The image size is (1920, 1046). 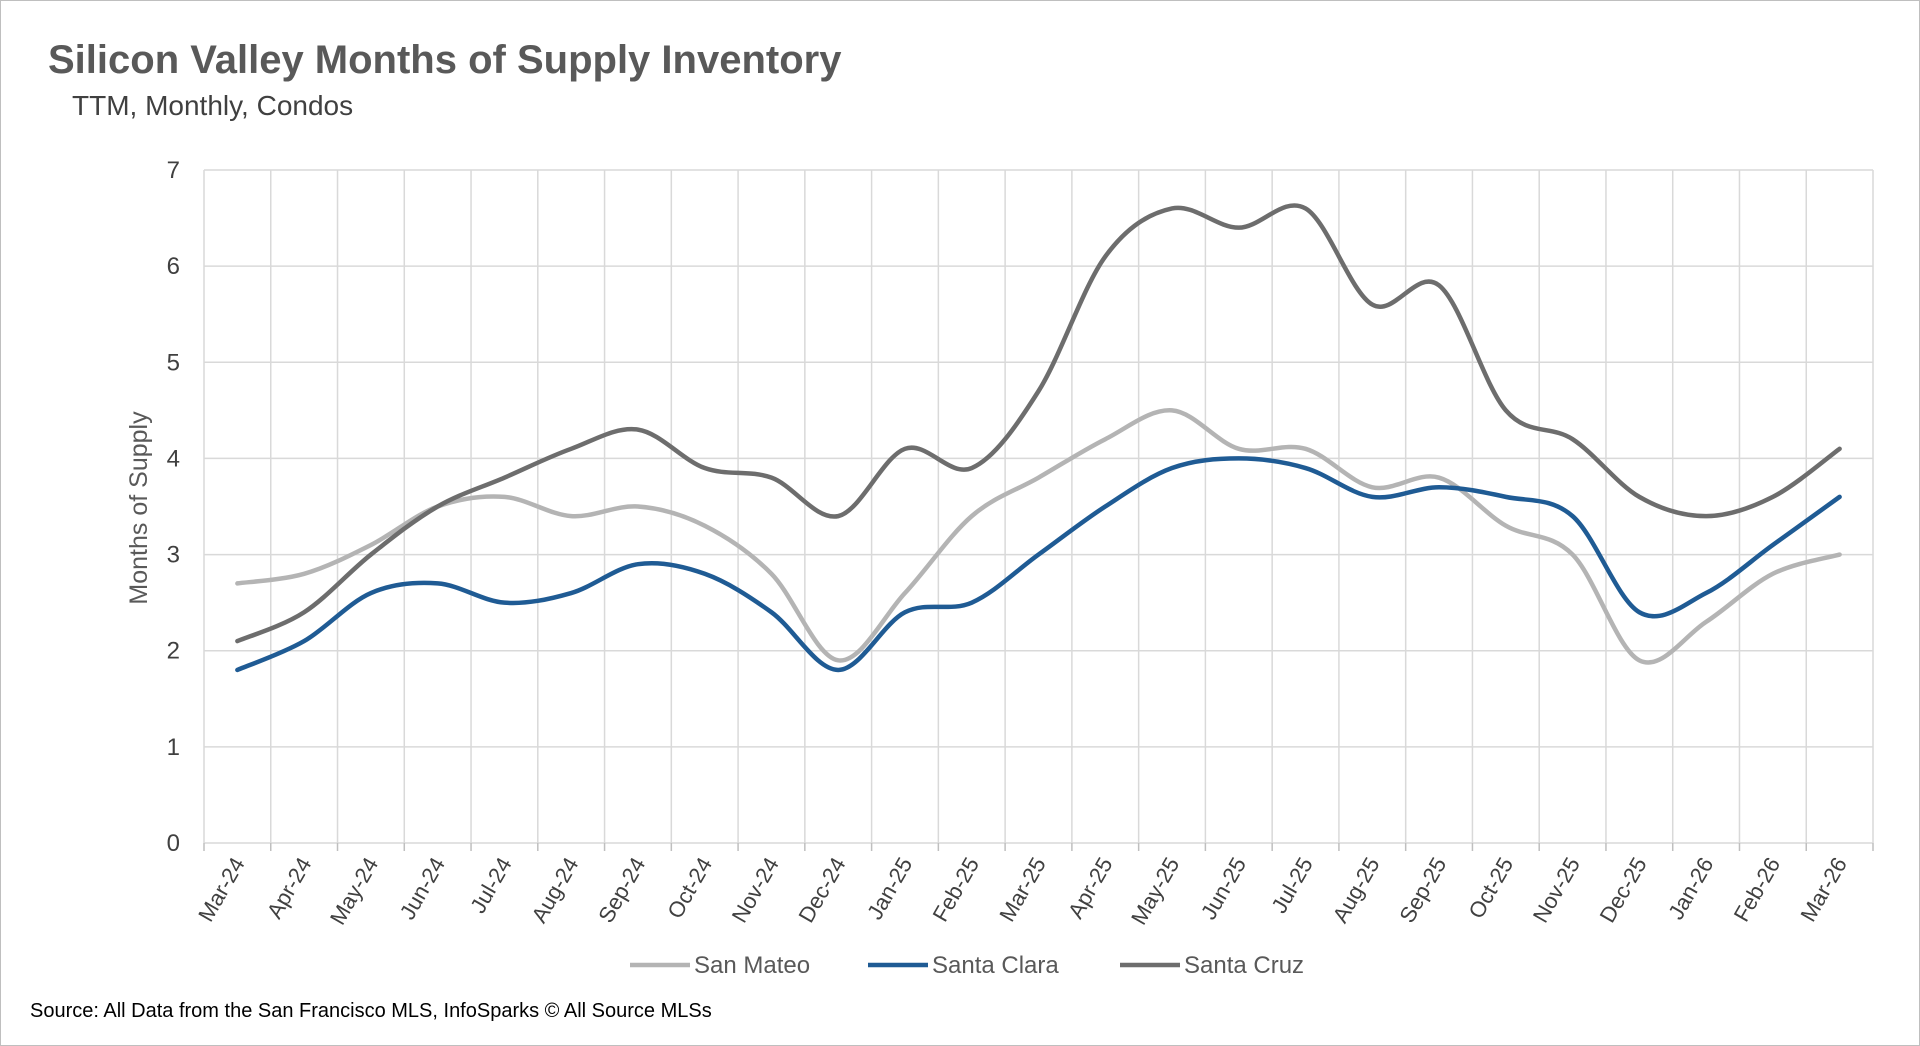 I want to click on x-tick-label: Nov-24, so click(x=755, y=890).